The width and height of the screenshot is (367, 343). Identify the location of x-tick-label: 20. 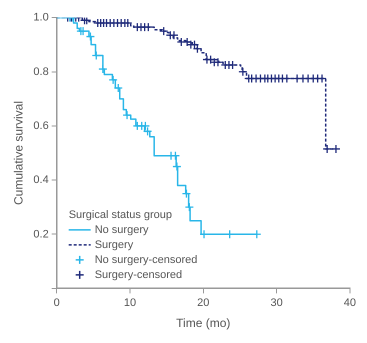
(203, 303).